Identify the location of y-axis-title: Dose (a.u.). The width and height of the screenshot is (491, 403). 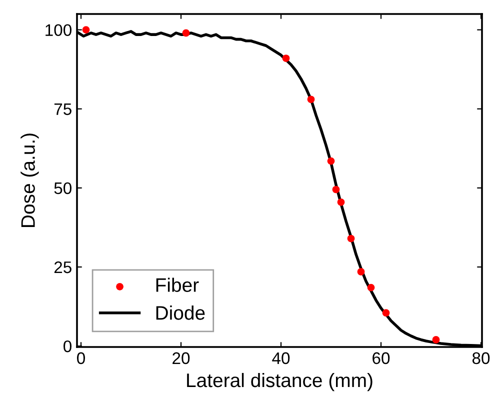
(29, 180).